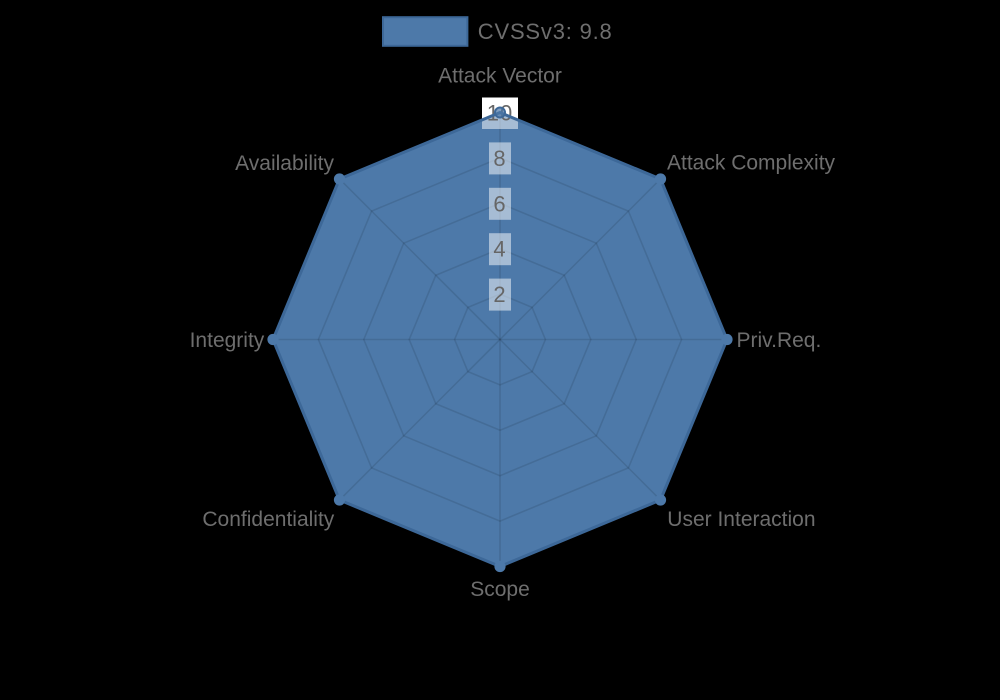 This screenshot has height=700, width=1000. What do you see at coordinates (741, 519) in the screenshot?
I see `svg-text: User Interaction` at bounding box center [741, 519].